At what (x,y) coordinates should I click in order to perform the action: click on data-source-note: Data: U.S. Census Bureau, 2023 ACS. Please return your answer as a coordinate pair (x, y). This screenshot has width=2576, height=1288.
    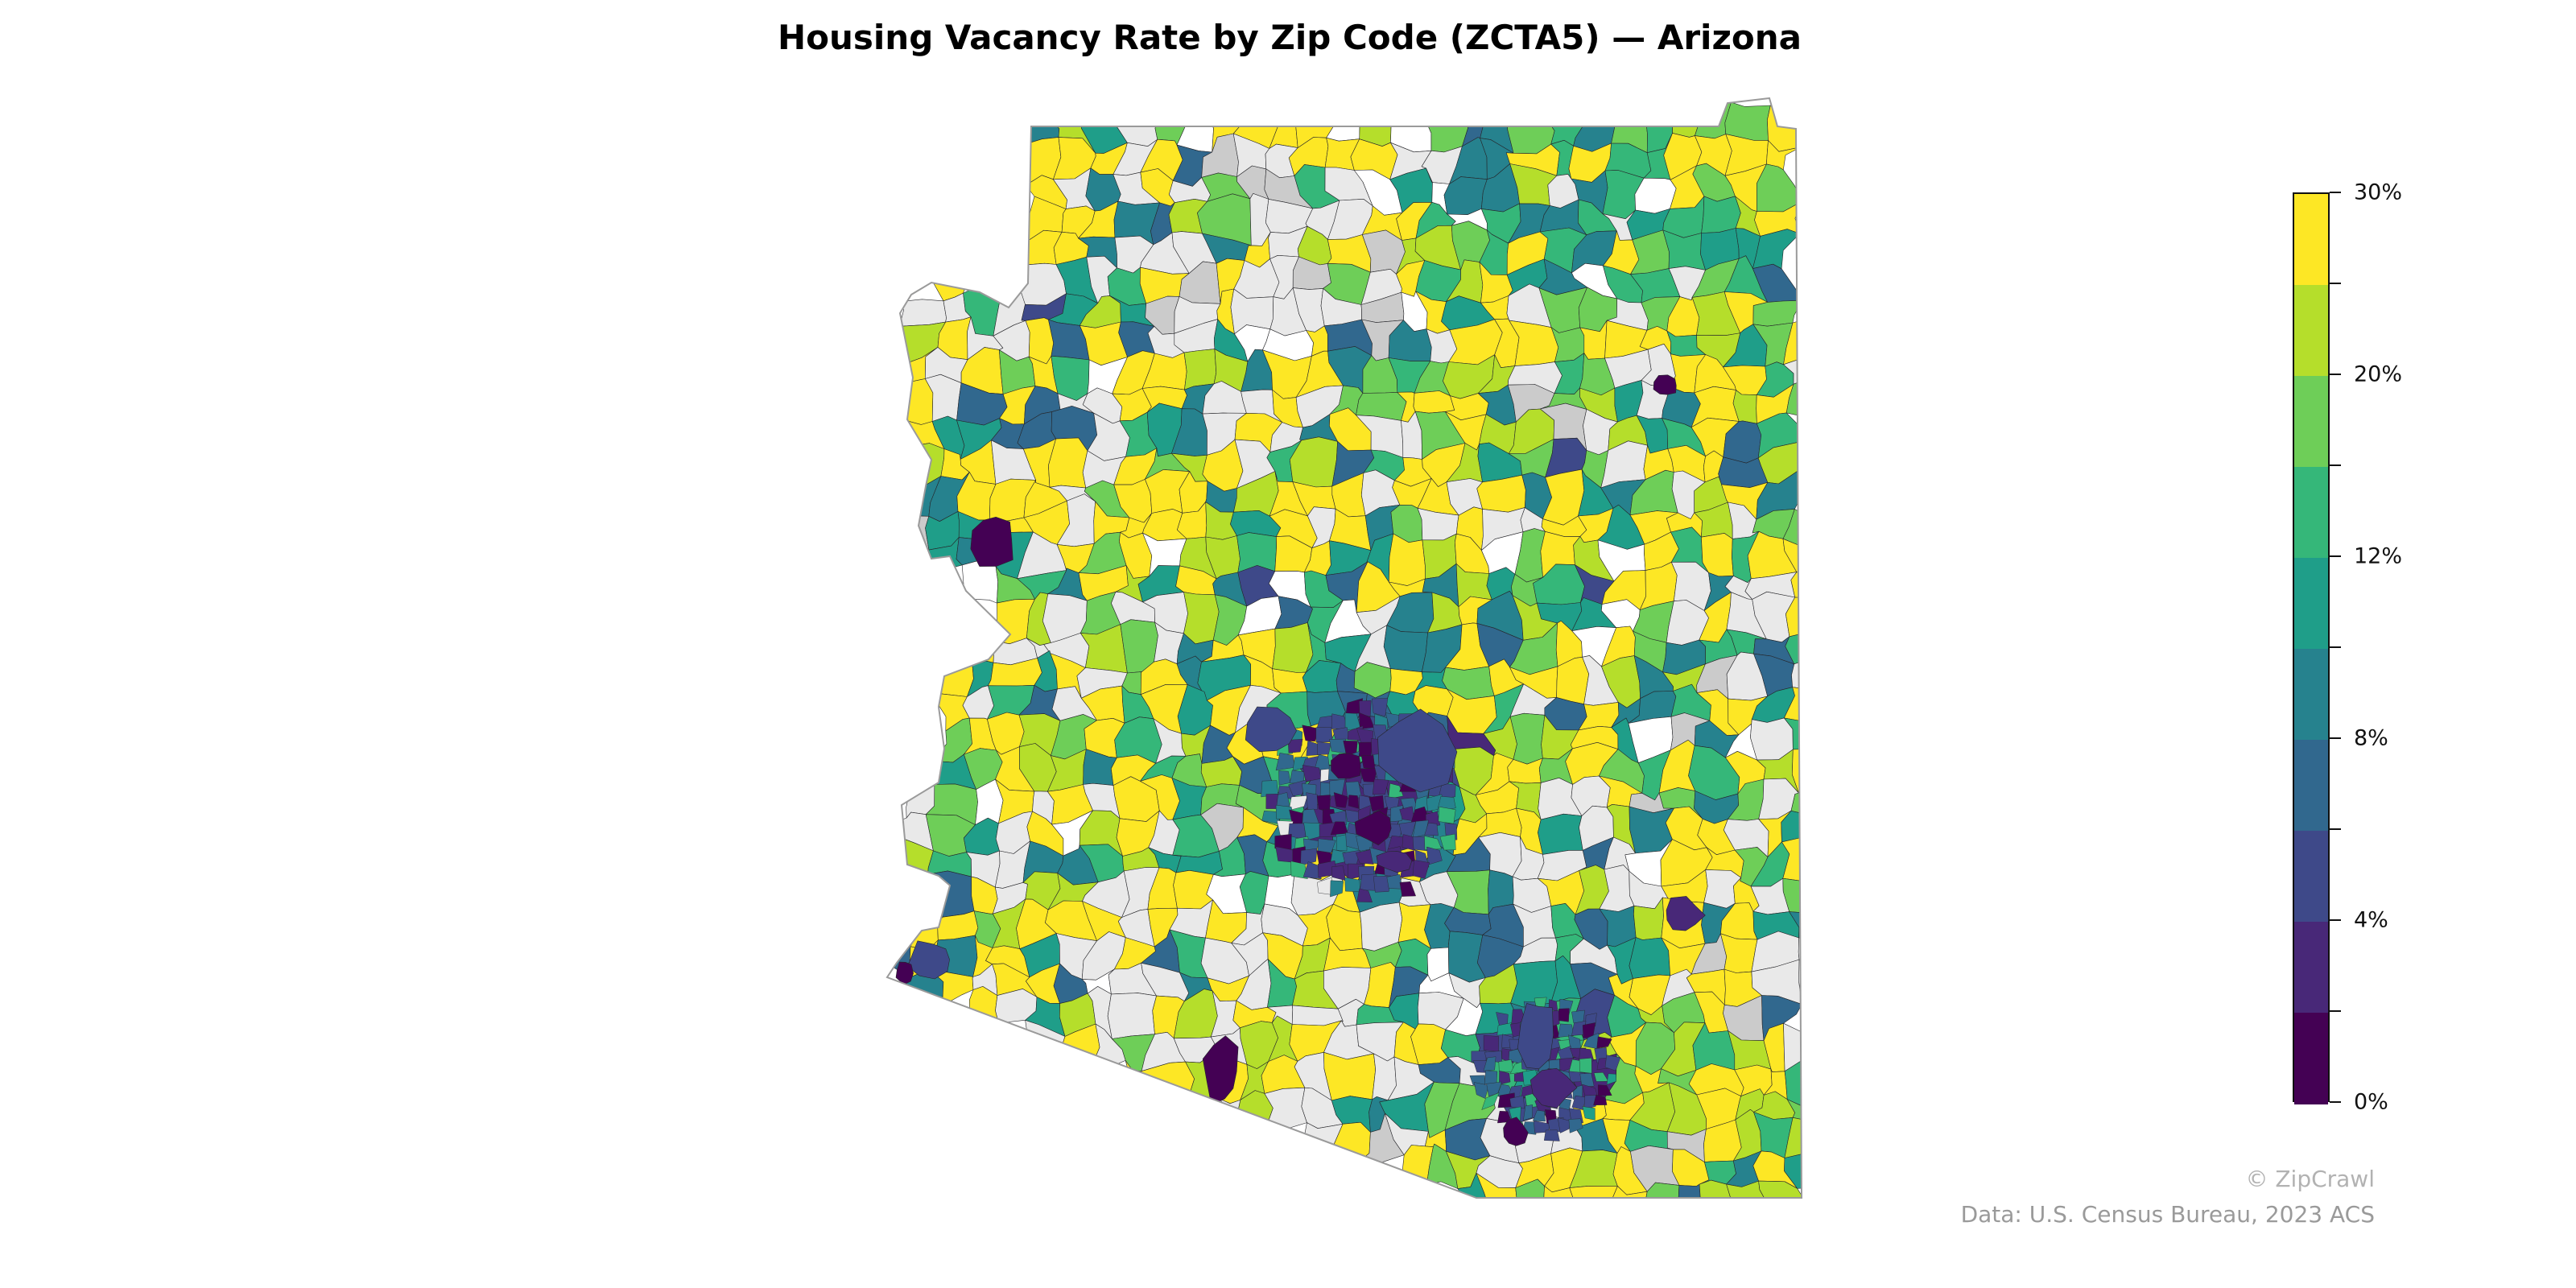
    Looking at the image, I should click on (2167, 1214).